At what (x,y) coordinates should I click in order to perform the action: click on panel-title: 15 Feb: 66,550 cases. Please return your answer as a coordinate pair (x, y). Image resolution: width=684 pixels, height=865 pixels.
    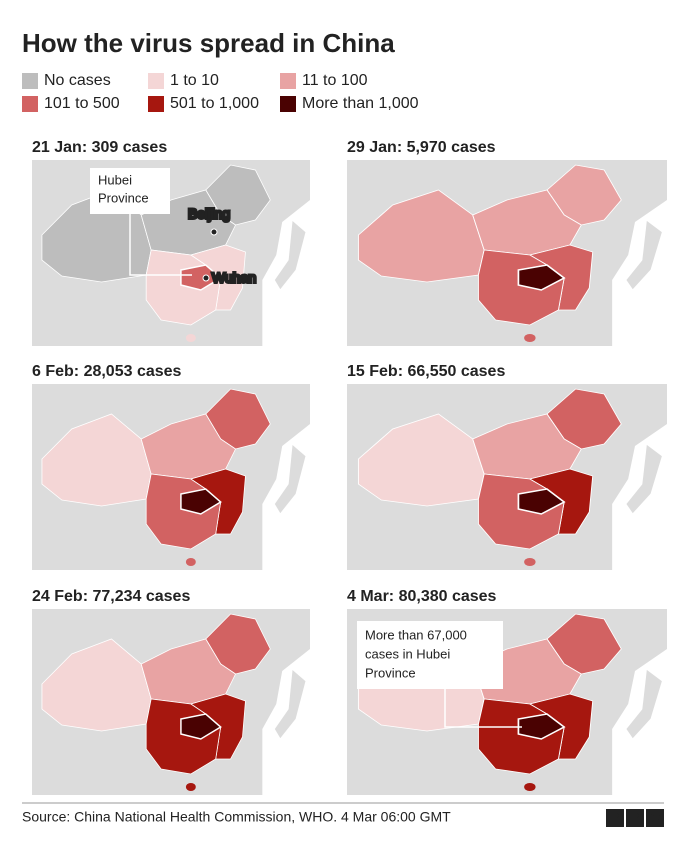
    Looking at the image, I should click on (426, 371).